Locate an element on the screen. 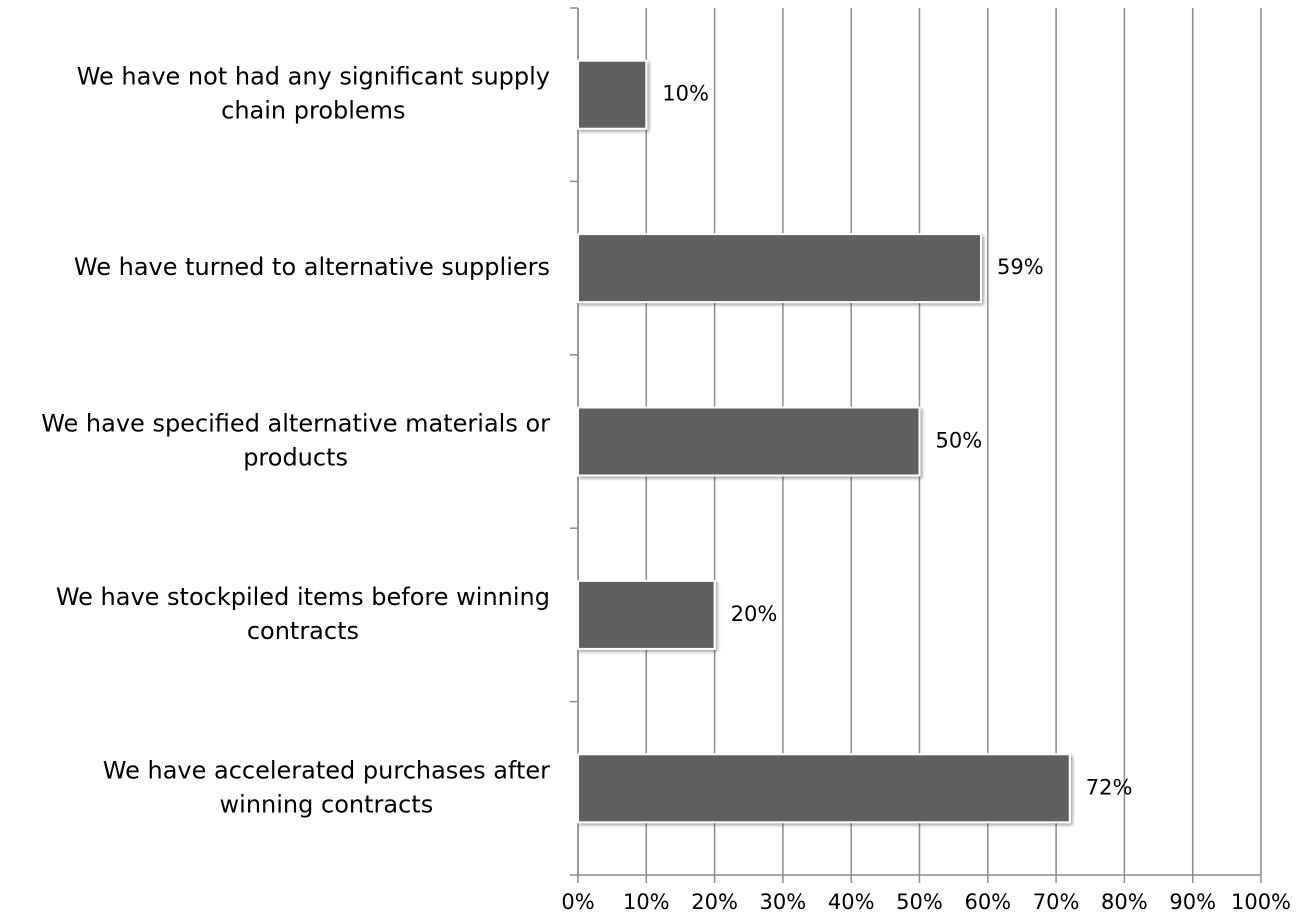  data-label: 59% is located at coordinates (1020, 267).